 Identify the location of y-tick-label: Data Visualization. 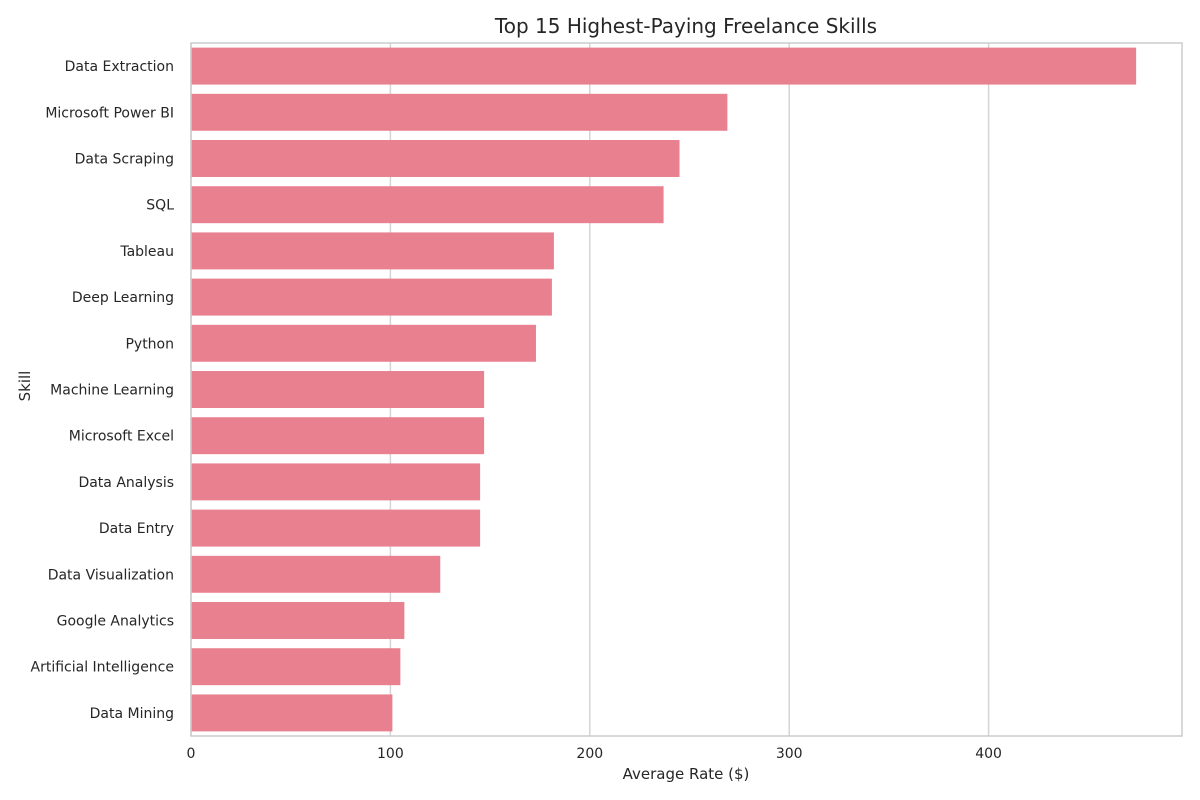
(111, 575).